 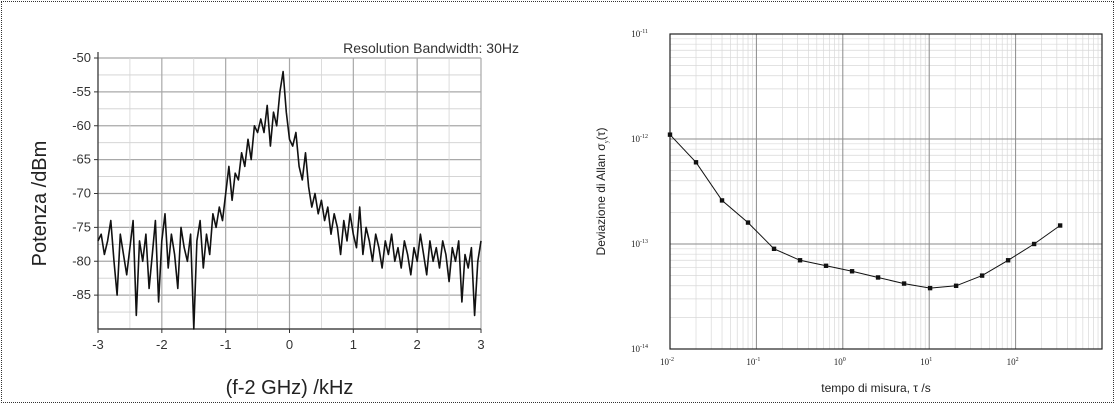 What do you see at coordinates (98, 344) in the screenshot?
I see `spectrum-x-tick-label: -3` at bounding box center [98, 344].